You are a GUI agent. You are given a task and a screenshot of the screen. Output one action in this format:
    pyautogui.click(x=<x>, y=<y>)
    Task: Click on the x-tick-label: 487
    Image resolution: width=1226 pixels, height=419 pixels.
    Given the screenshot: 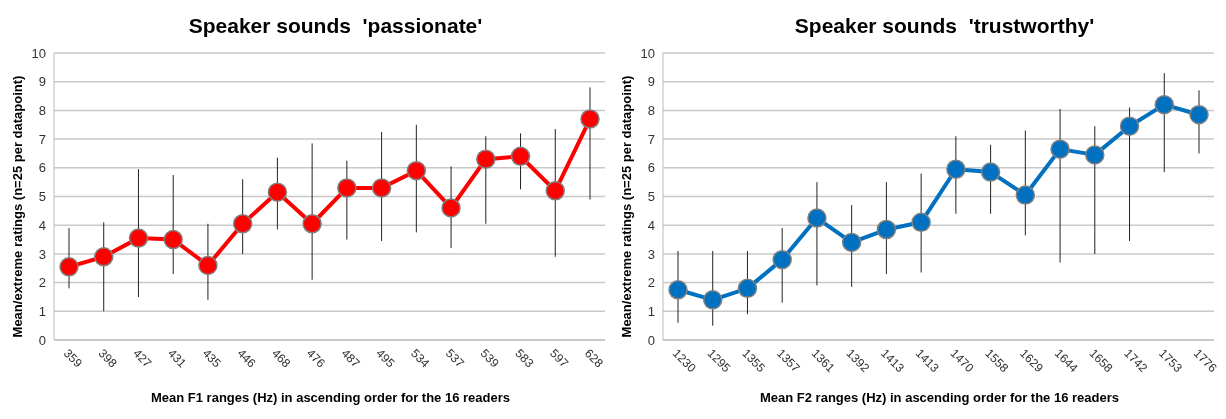 What is the action you would take?
    pyautogui.click(x=351, y=358)
    